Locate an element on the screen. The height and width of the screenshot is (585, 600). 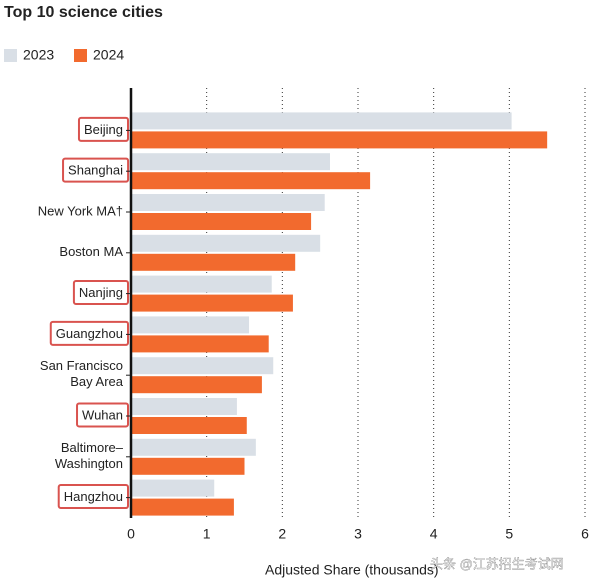
x-axis-label: Adjusted Share (thousands) is located at coordinates (352, 570).